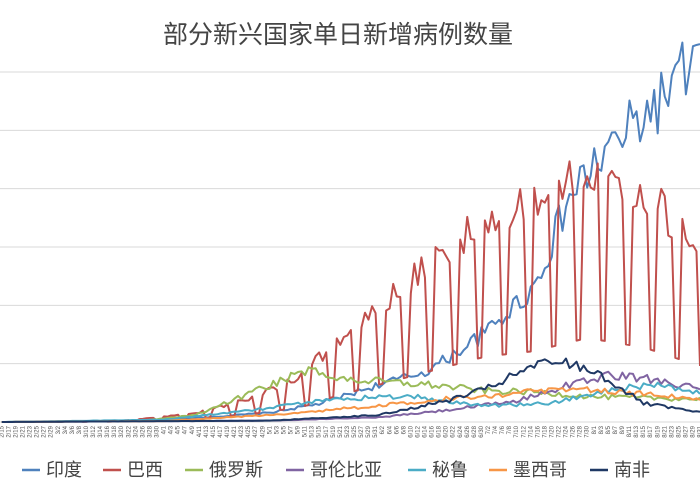  What do you see at coordinates (214, 431) in the screenshot?
I see `x-tick-label: 4/15` at bounding box center [214, 431].